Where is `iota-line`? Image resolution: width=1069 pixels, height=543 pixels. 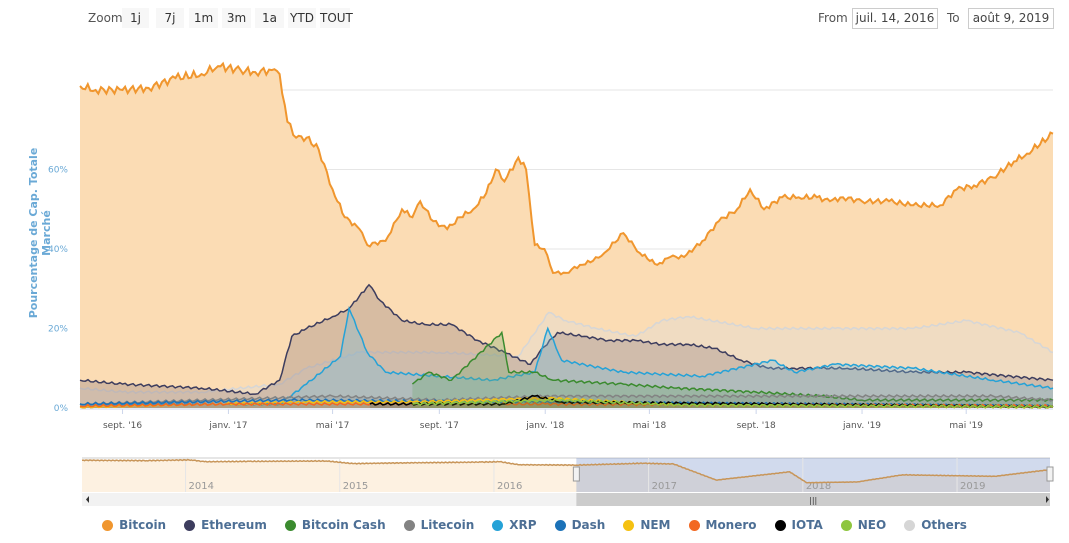
iota-line is located at coordinates (711, 401).